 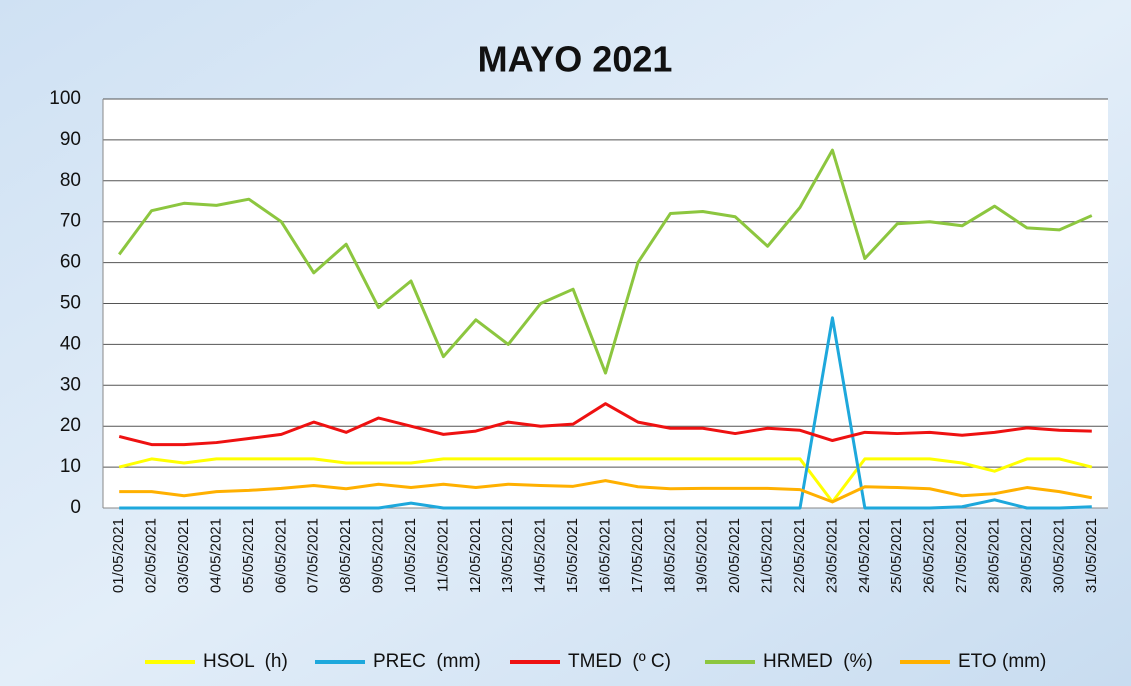 What do you see at coordinates (818, 661) in the screenshot?
I see `legend-label: HRMED (%)` at bounding box center [818, 661].